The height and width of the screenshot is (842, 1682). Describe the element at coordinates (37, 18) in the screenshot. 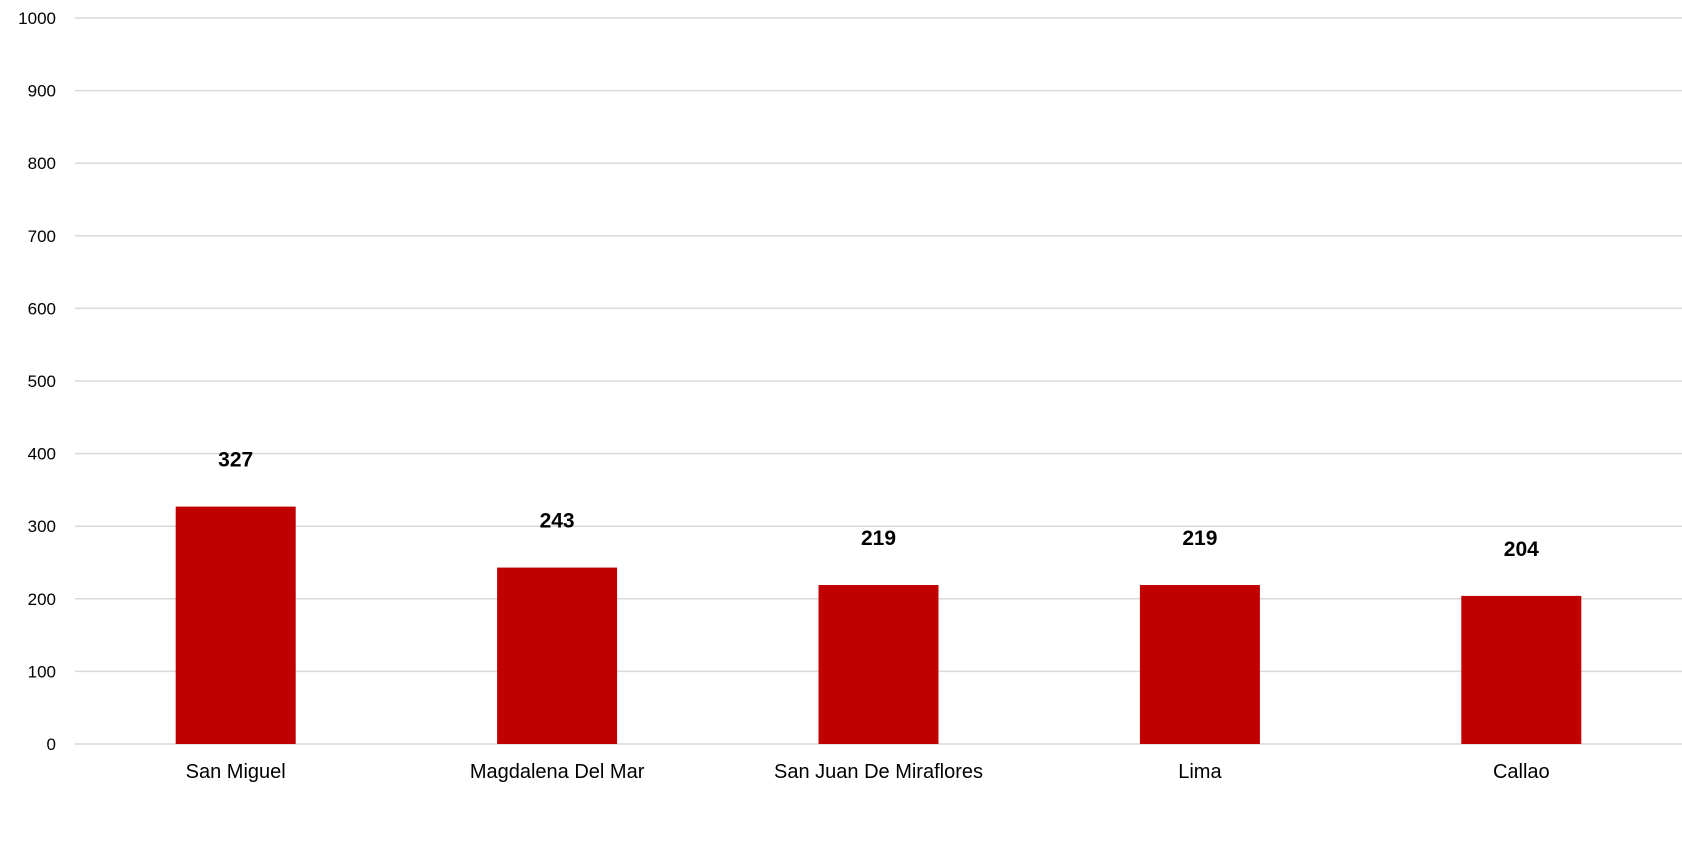

I see `y-tick-label: 1000` at that location.